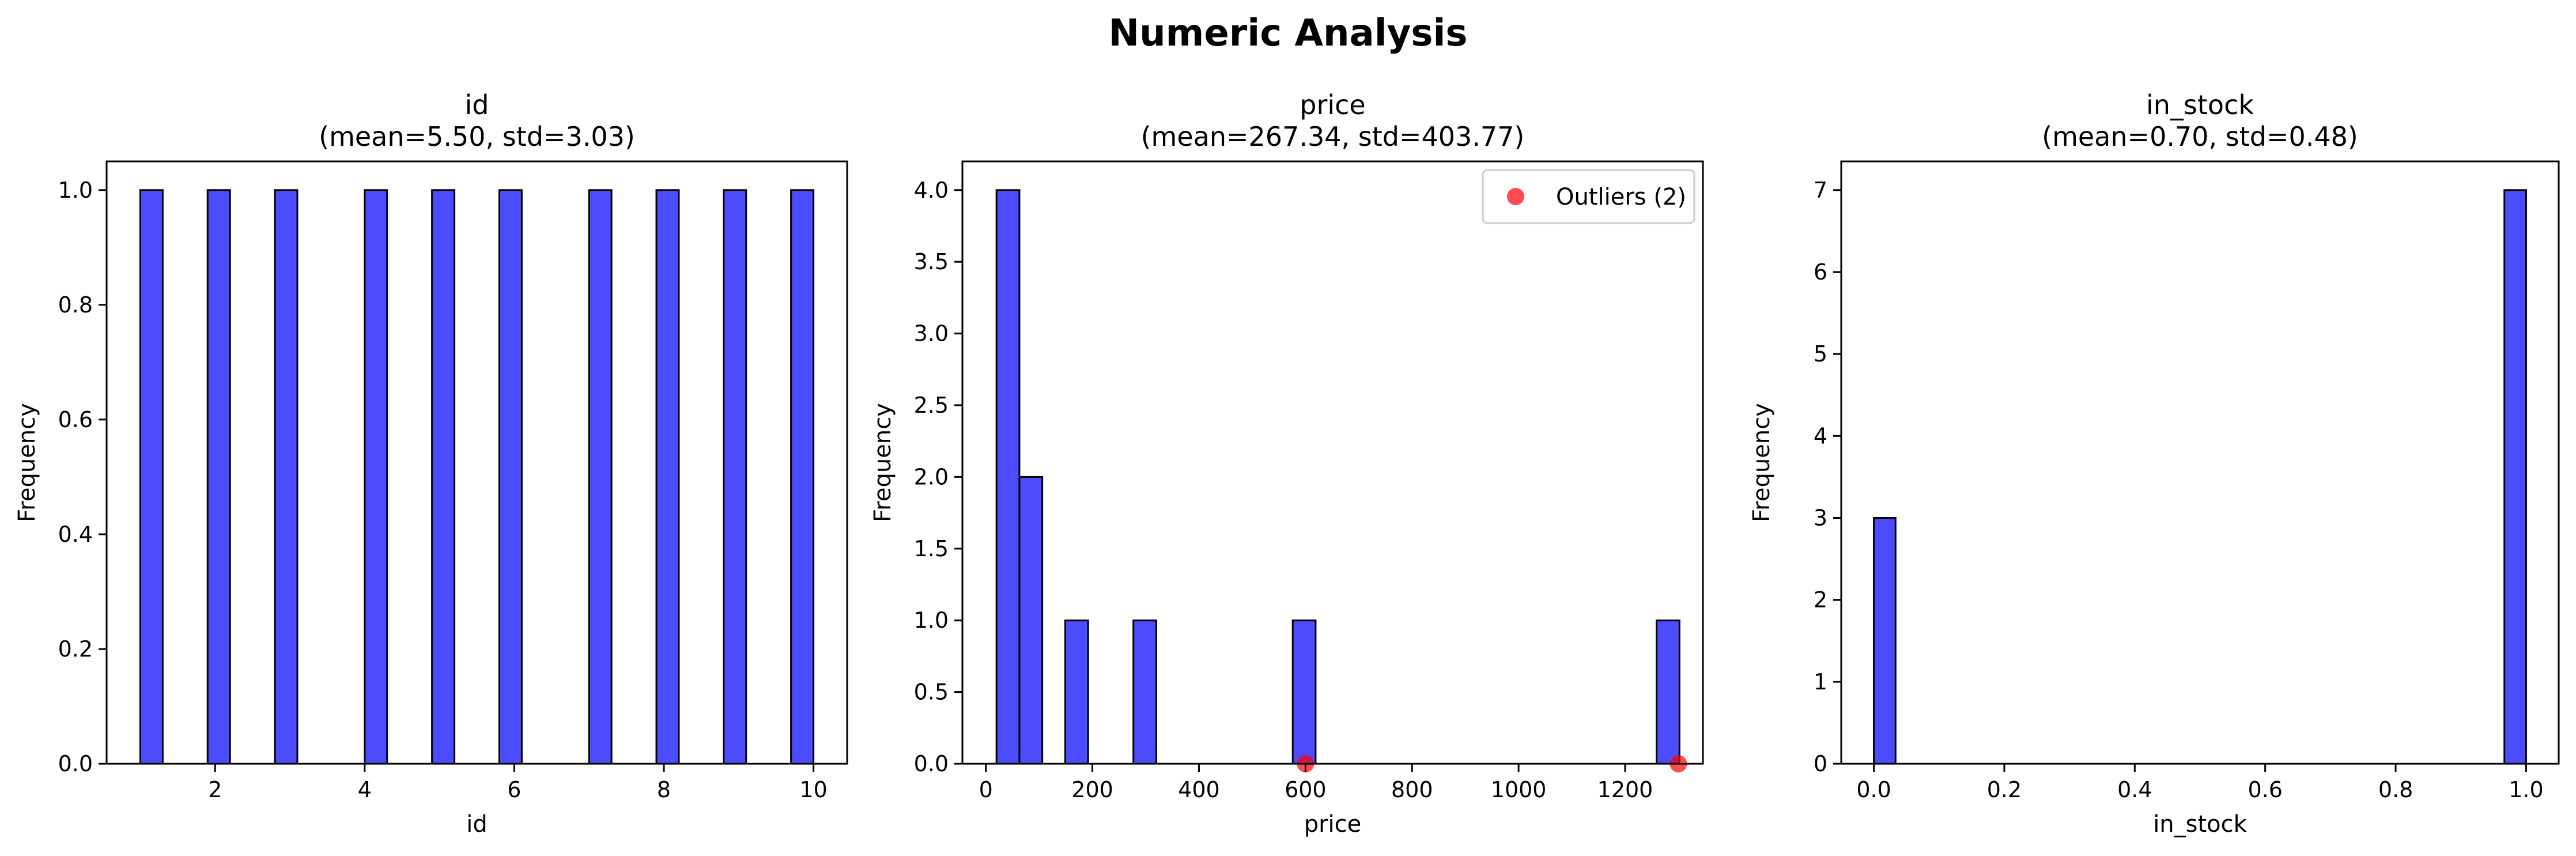 The width and height of the screenshot is (2576, 856). What do you see at coordinates (1199, 789) in the screenshot?
I see `x-tick-label: 400` at bounding box center [1199, 789].